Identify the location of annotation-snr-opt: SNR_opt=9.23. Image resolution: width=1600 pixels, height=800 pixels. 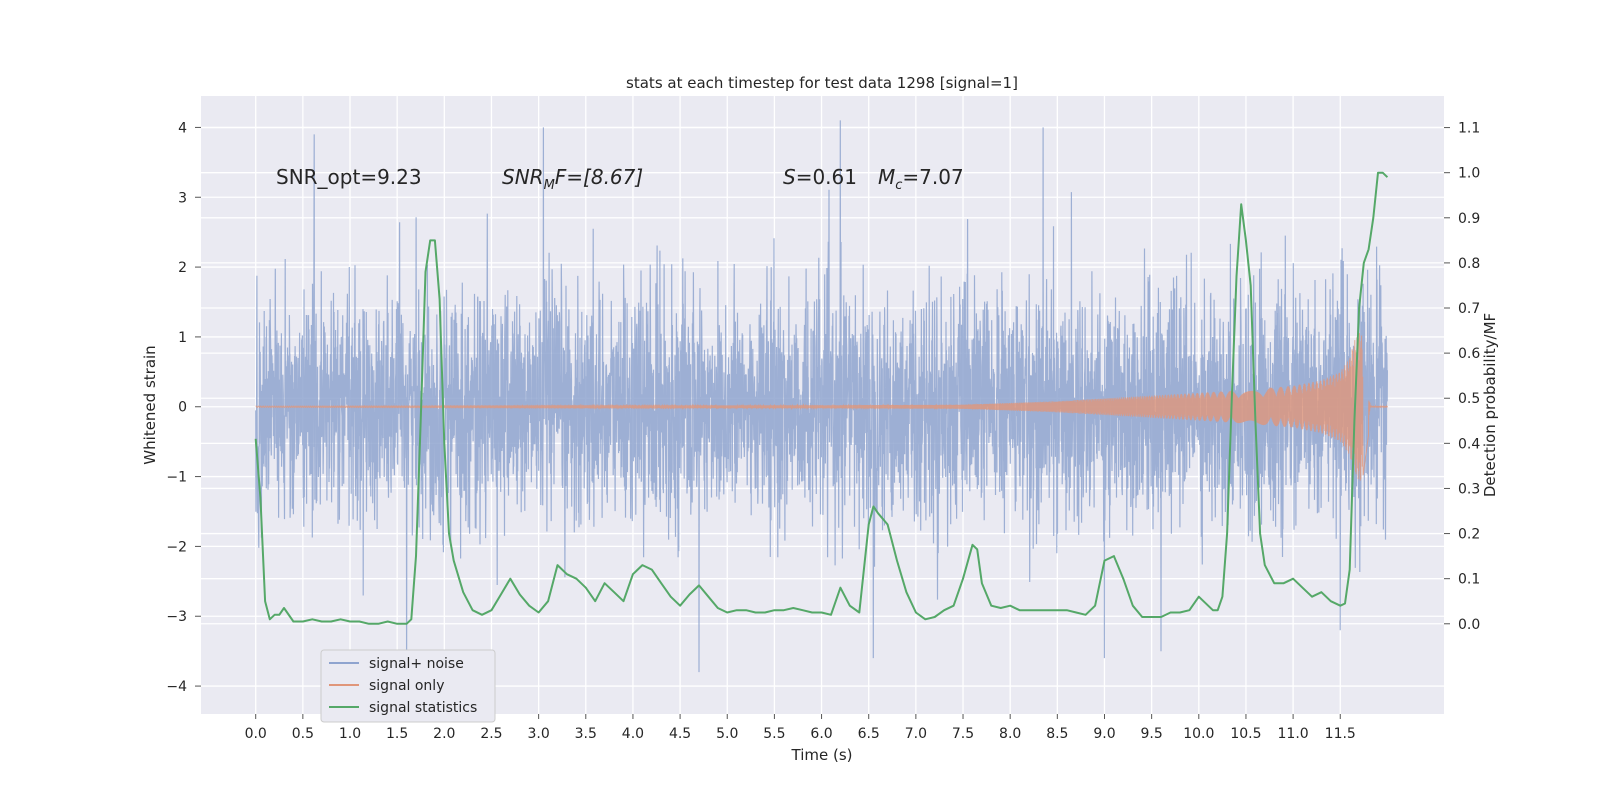
(349, 177).